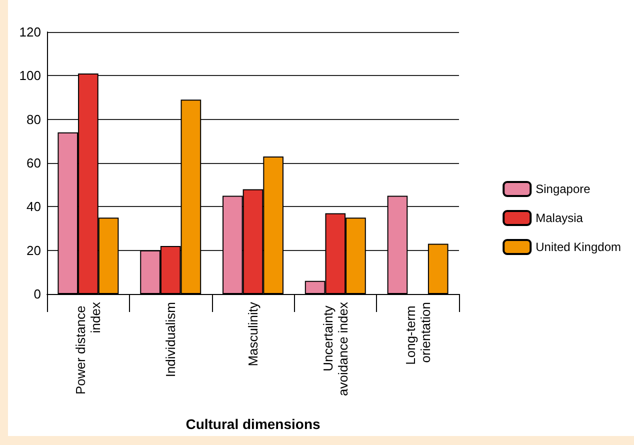 This screenshot has height=445, width=634. What do you see at coordinates (560, 218) in the screenshot?
I see `legend-label: Malaysia` at bounding box center [560, 218].